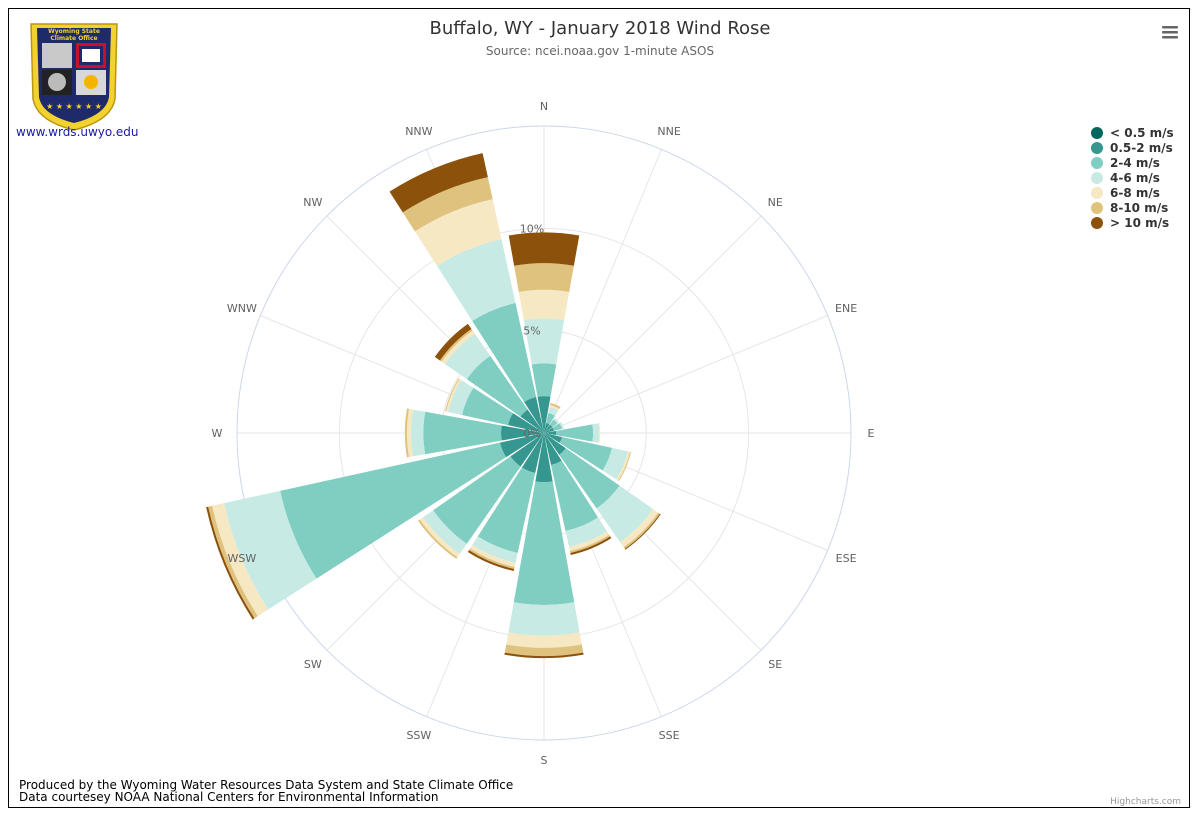 This screenshot has width=1200, height=818. I want to click on site-link: www.wrds.uwyo.edu, so click(77, 132).